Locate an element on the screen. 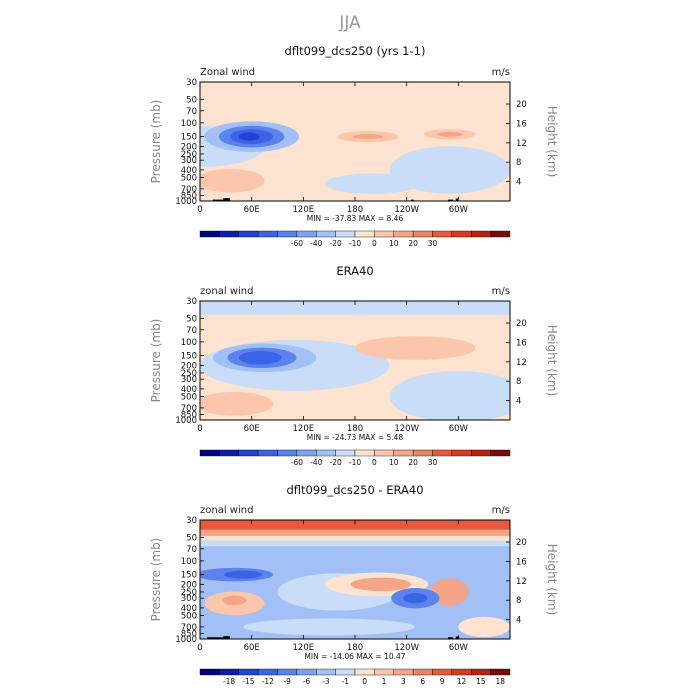 This screenshot has width=700, height=700. panel-left-label: Zonal wind is located at coordinates (227, 72).